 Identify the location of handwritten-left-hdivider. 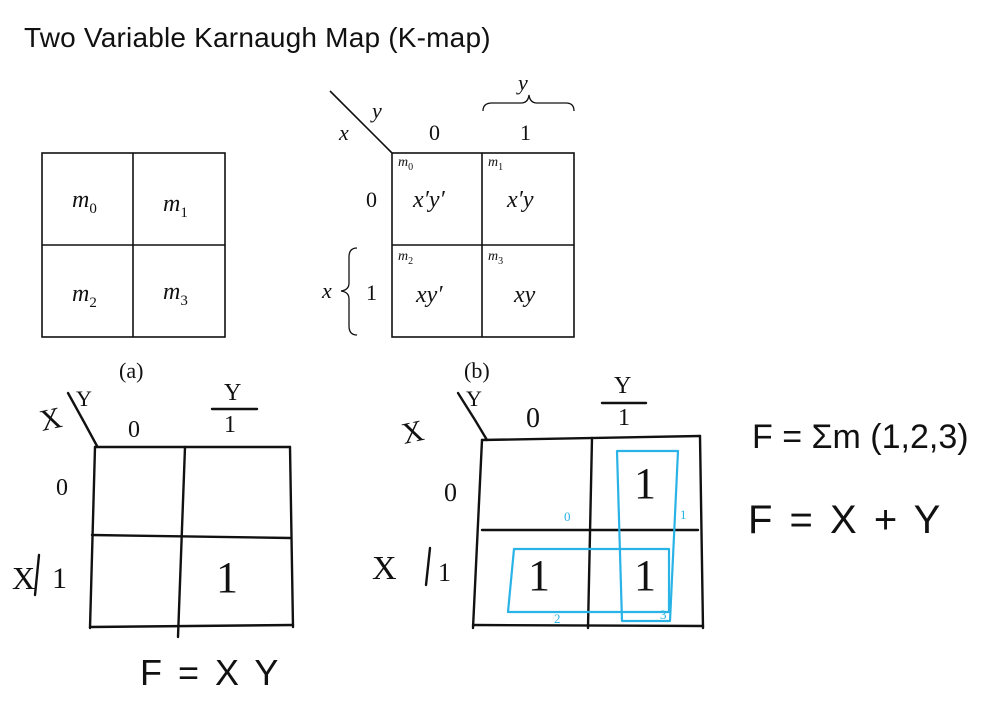
(191, 536).